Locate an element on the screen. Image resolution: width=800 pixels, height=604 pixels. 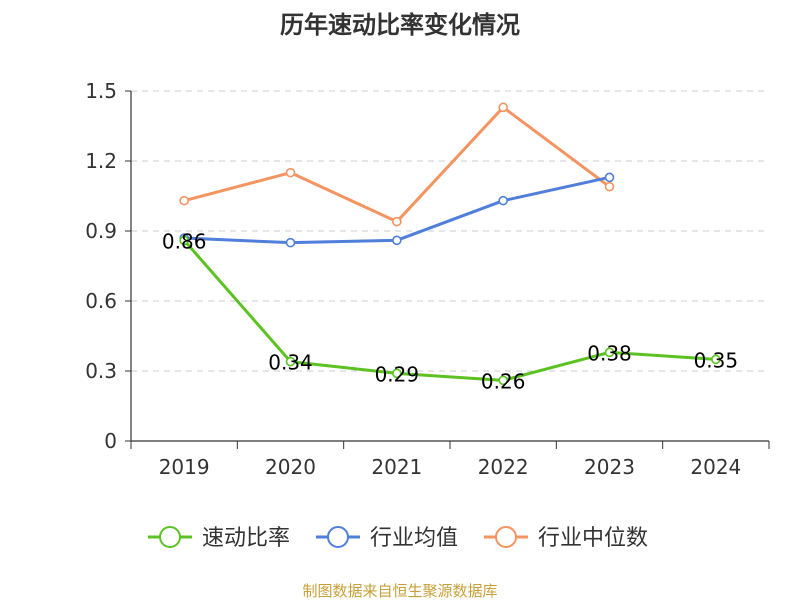
data-label: 0.34 is located at coordinates (290, 363).